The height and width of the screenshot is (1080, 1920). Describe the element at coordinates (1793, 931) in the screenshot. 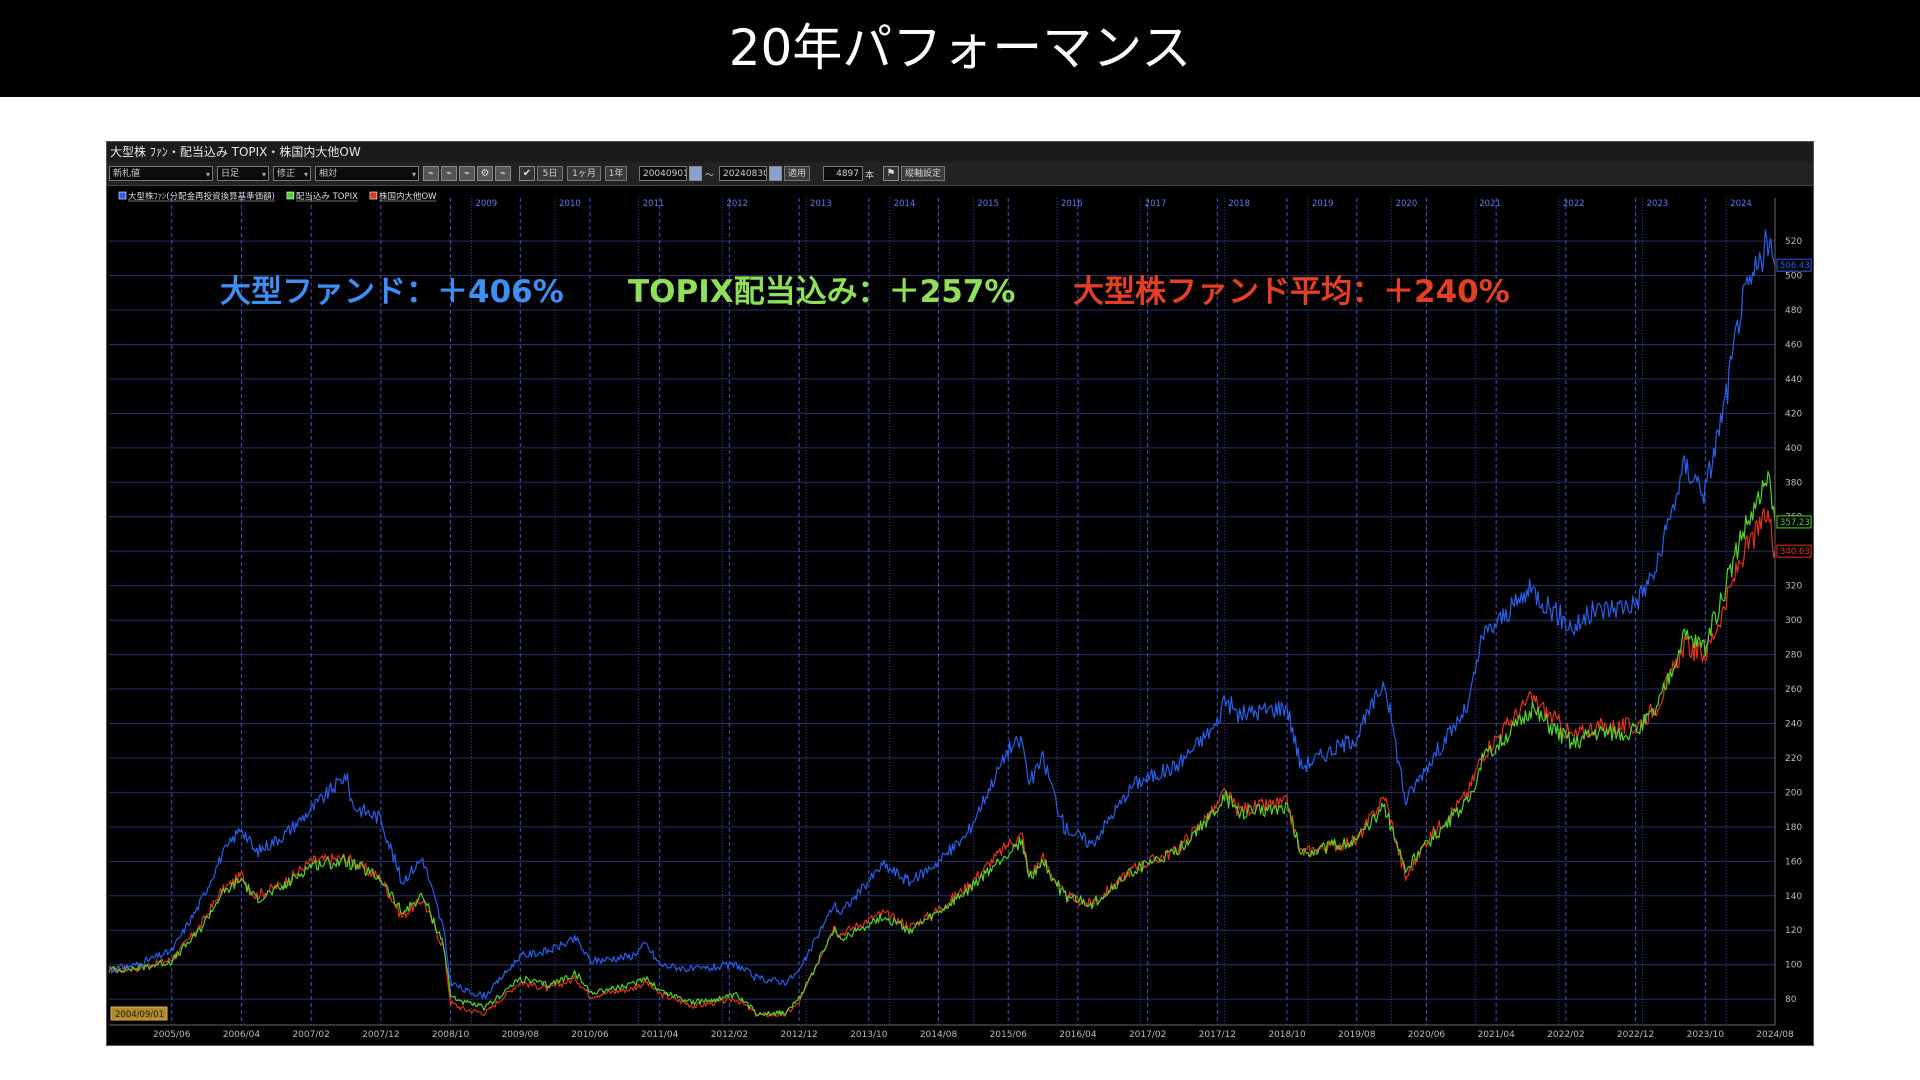

I see `y-tick-label: 120` at that location.